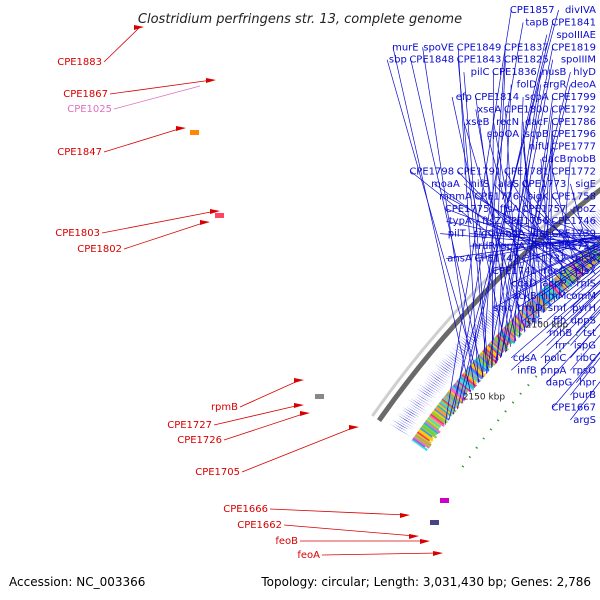  What do you see at coordinates (540, 246) in the screenshot?
I see `gene-label: fmt` at bounding box center [540, 246].